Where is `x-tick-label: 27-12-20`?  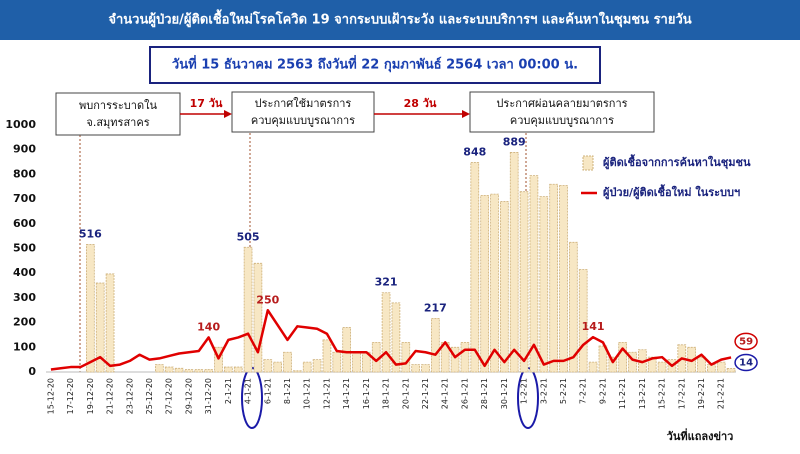 x-tick-label: 27-12-20 is located at coordinates (169, 396).